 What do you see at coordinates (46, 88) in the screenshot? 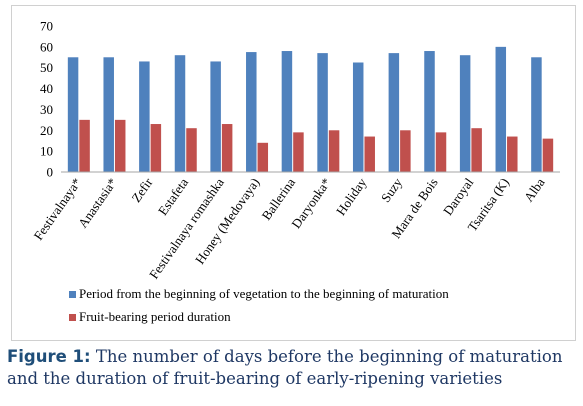
I see `y-tick-label: 40` at bounding box center [46, 88].